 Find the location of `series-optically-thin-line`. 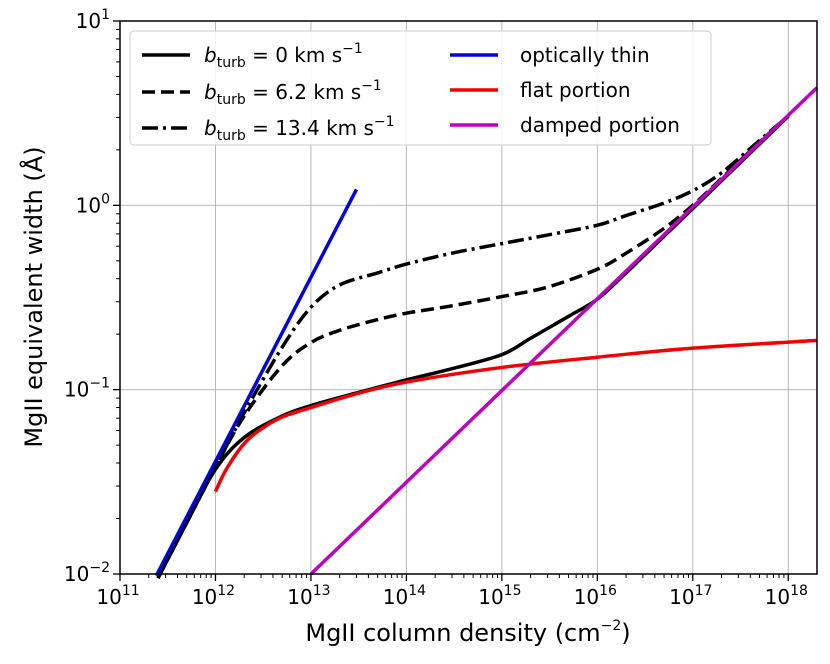

series-optically-thin-line is located at coordinates (256, 382).